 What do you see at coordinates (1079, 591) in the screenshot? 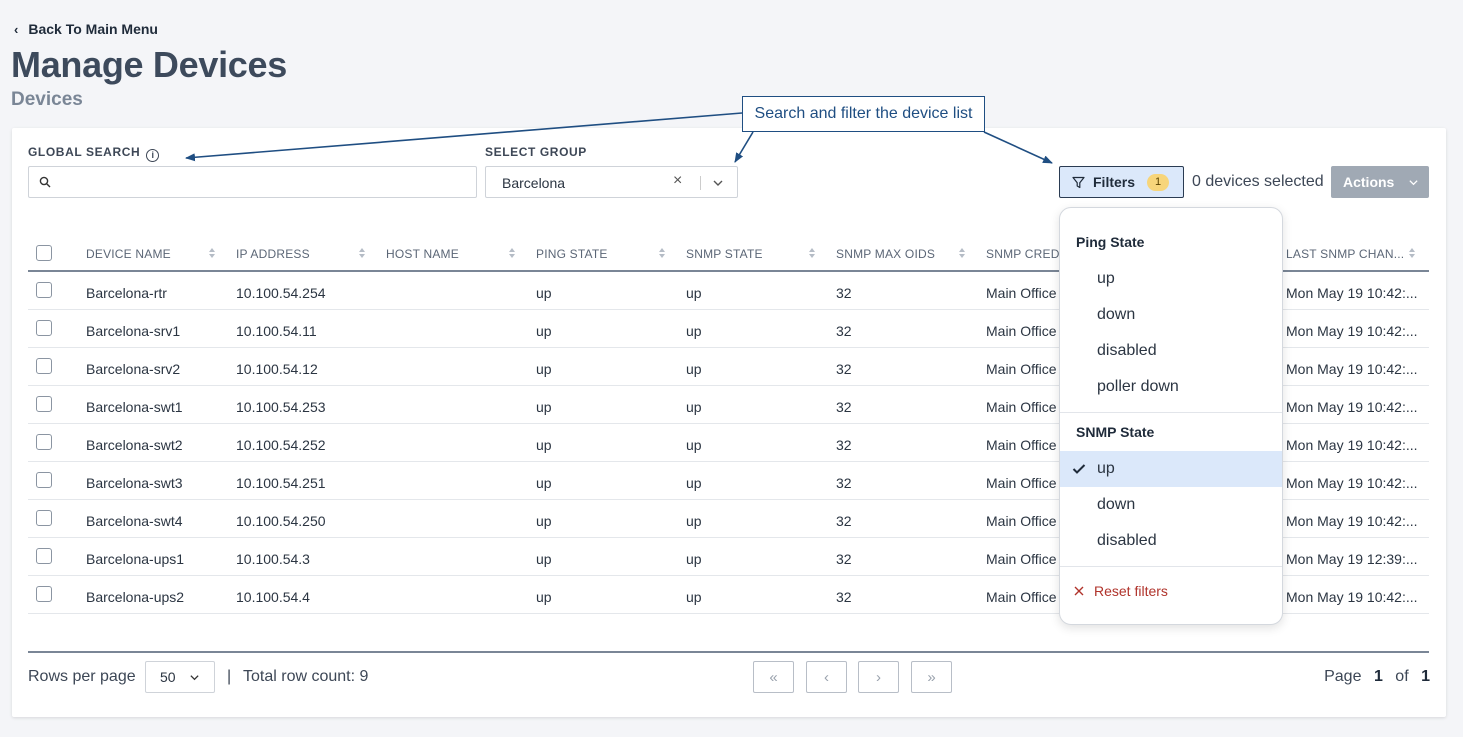
I see `close-icon` at bounding box center [1079, 591].